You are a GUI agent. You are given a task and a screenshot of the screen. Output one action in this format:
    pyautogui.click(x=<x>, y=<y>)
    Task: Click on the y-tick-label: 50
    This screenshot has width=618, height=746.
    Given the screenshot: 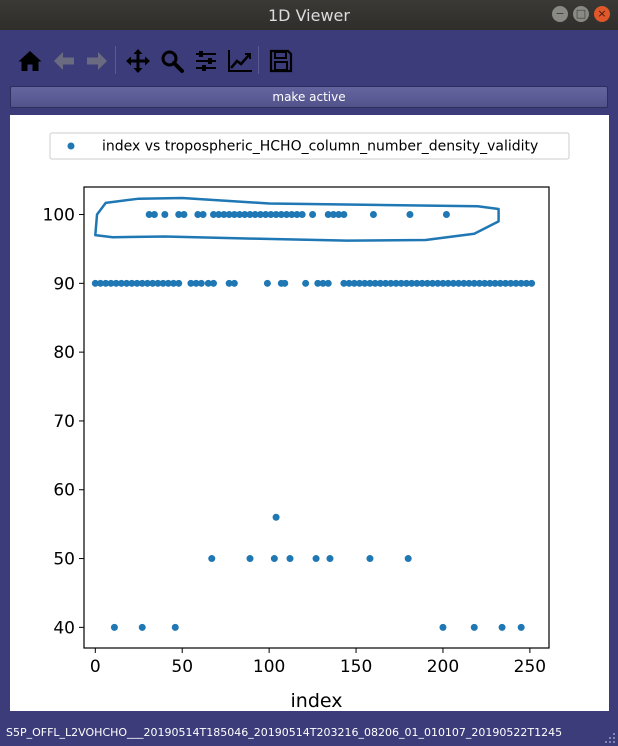 What is the action you would take?
    pyautogui.click(x=64, y=560)
    